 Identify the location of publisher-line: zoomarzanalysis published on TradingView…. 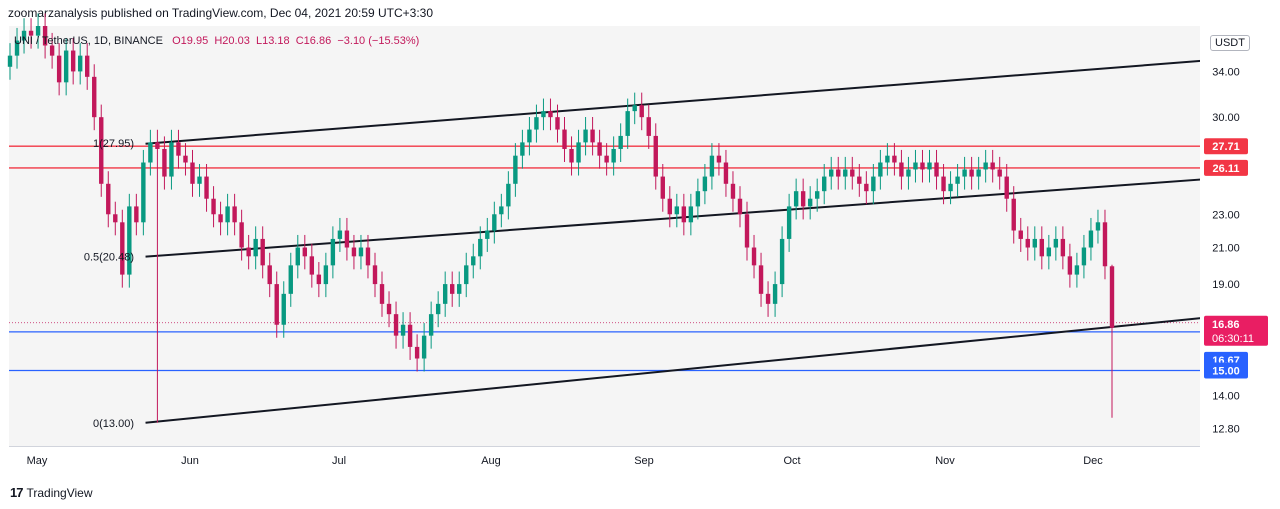
(221, 13).